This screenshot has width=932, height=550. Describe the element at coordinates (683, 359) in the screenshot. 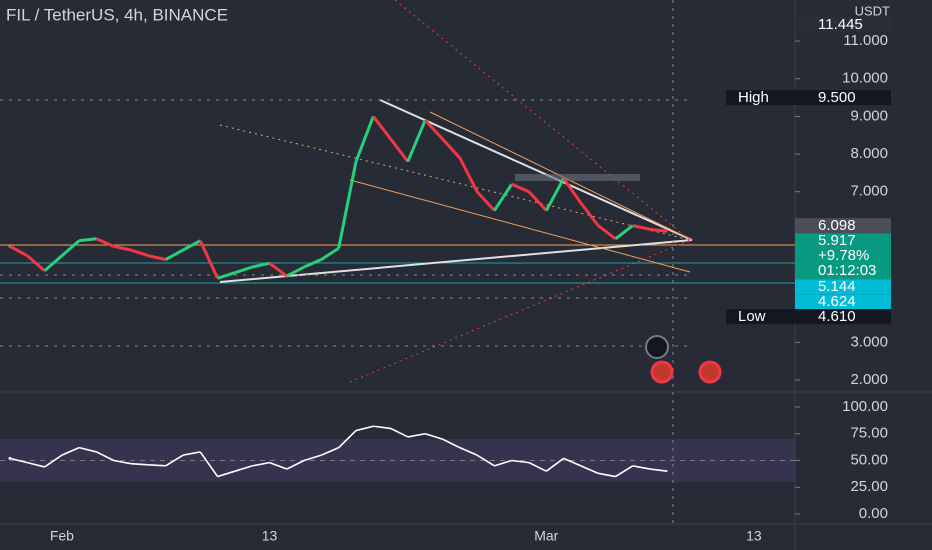

I see `event-icons` at that location.